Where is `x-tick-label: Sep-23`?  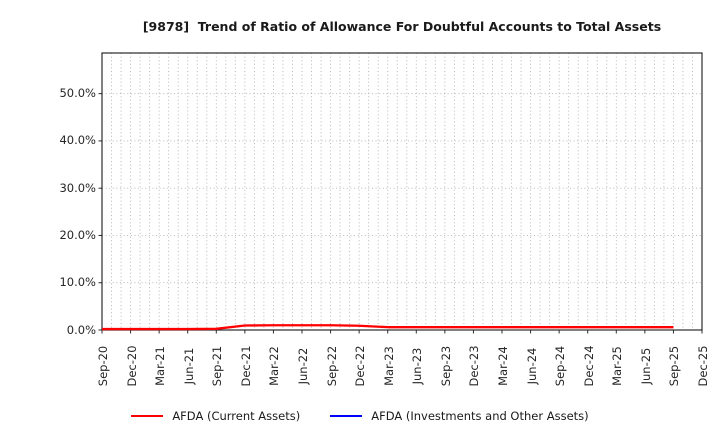
x-tick-label: Sep-23 is located at coordinates (445, 366).